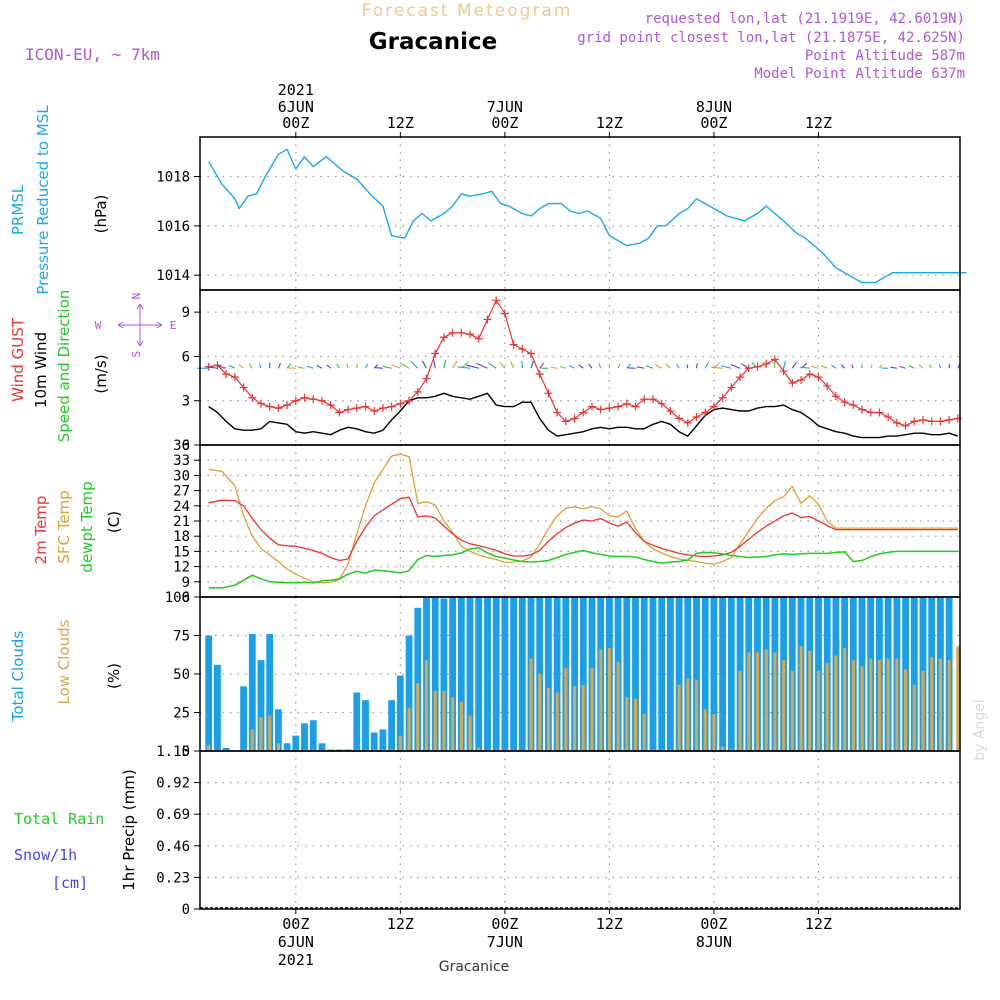 This screenshot has width=1000, height=1000. Describe the element at coordinates (181, 476) in the screenshot. I see `ytick-label-temperature-8: 30` at that location.